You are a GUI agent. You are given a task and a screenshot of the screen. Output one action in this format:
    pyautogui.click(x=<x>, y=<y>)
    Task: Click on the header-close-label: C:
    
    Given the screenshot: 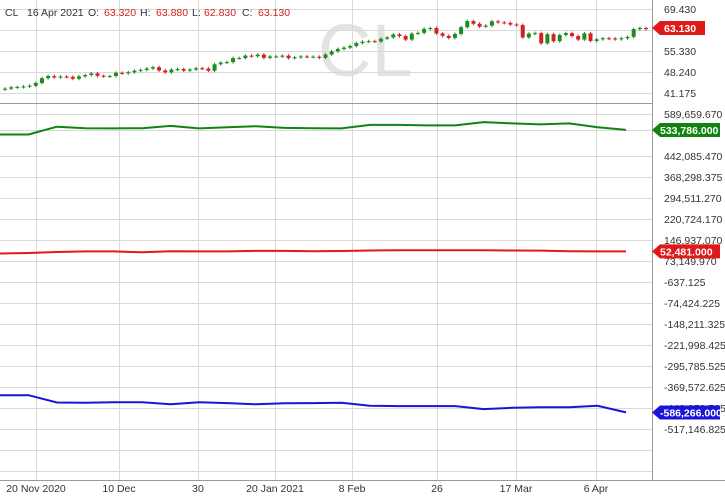 What is the action you would take?
    pyautogui.click(x=247, y=13)
    